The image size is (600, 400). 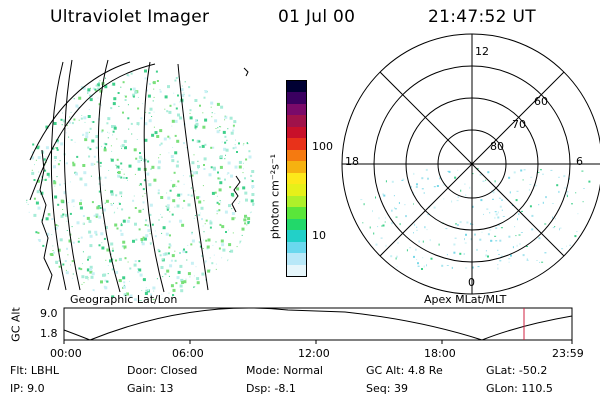 I want to click on info-label: Door:, so click(x=142, y=370).